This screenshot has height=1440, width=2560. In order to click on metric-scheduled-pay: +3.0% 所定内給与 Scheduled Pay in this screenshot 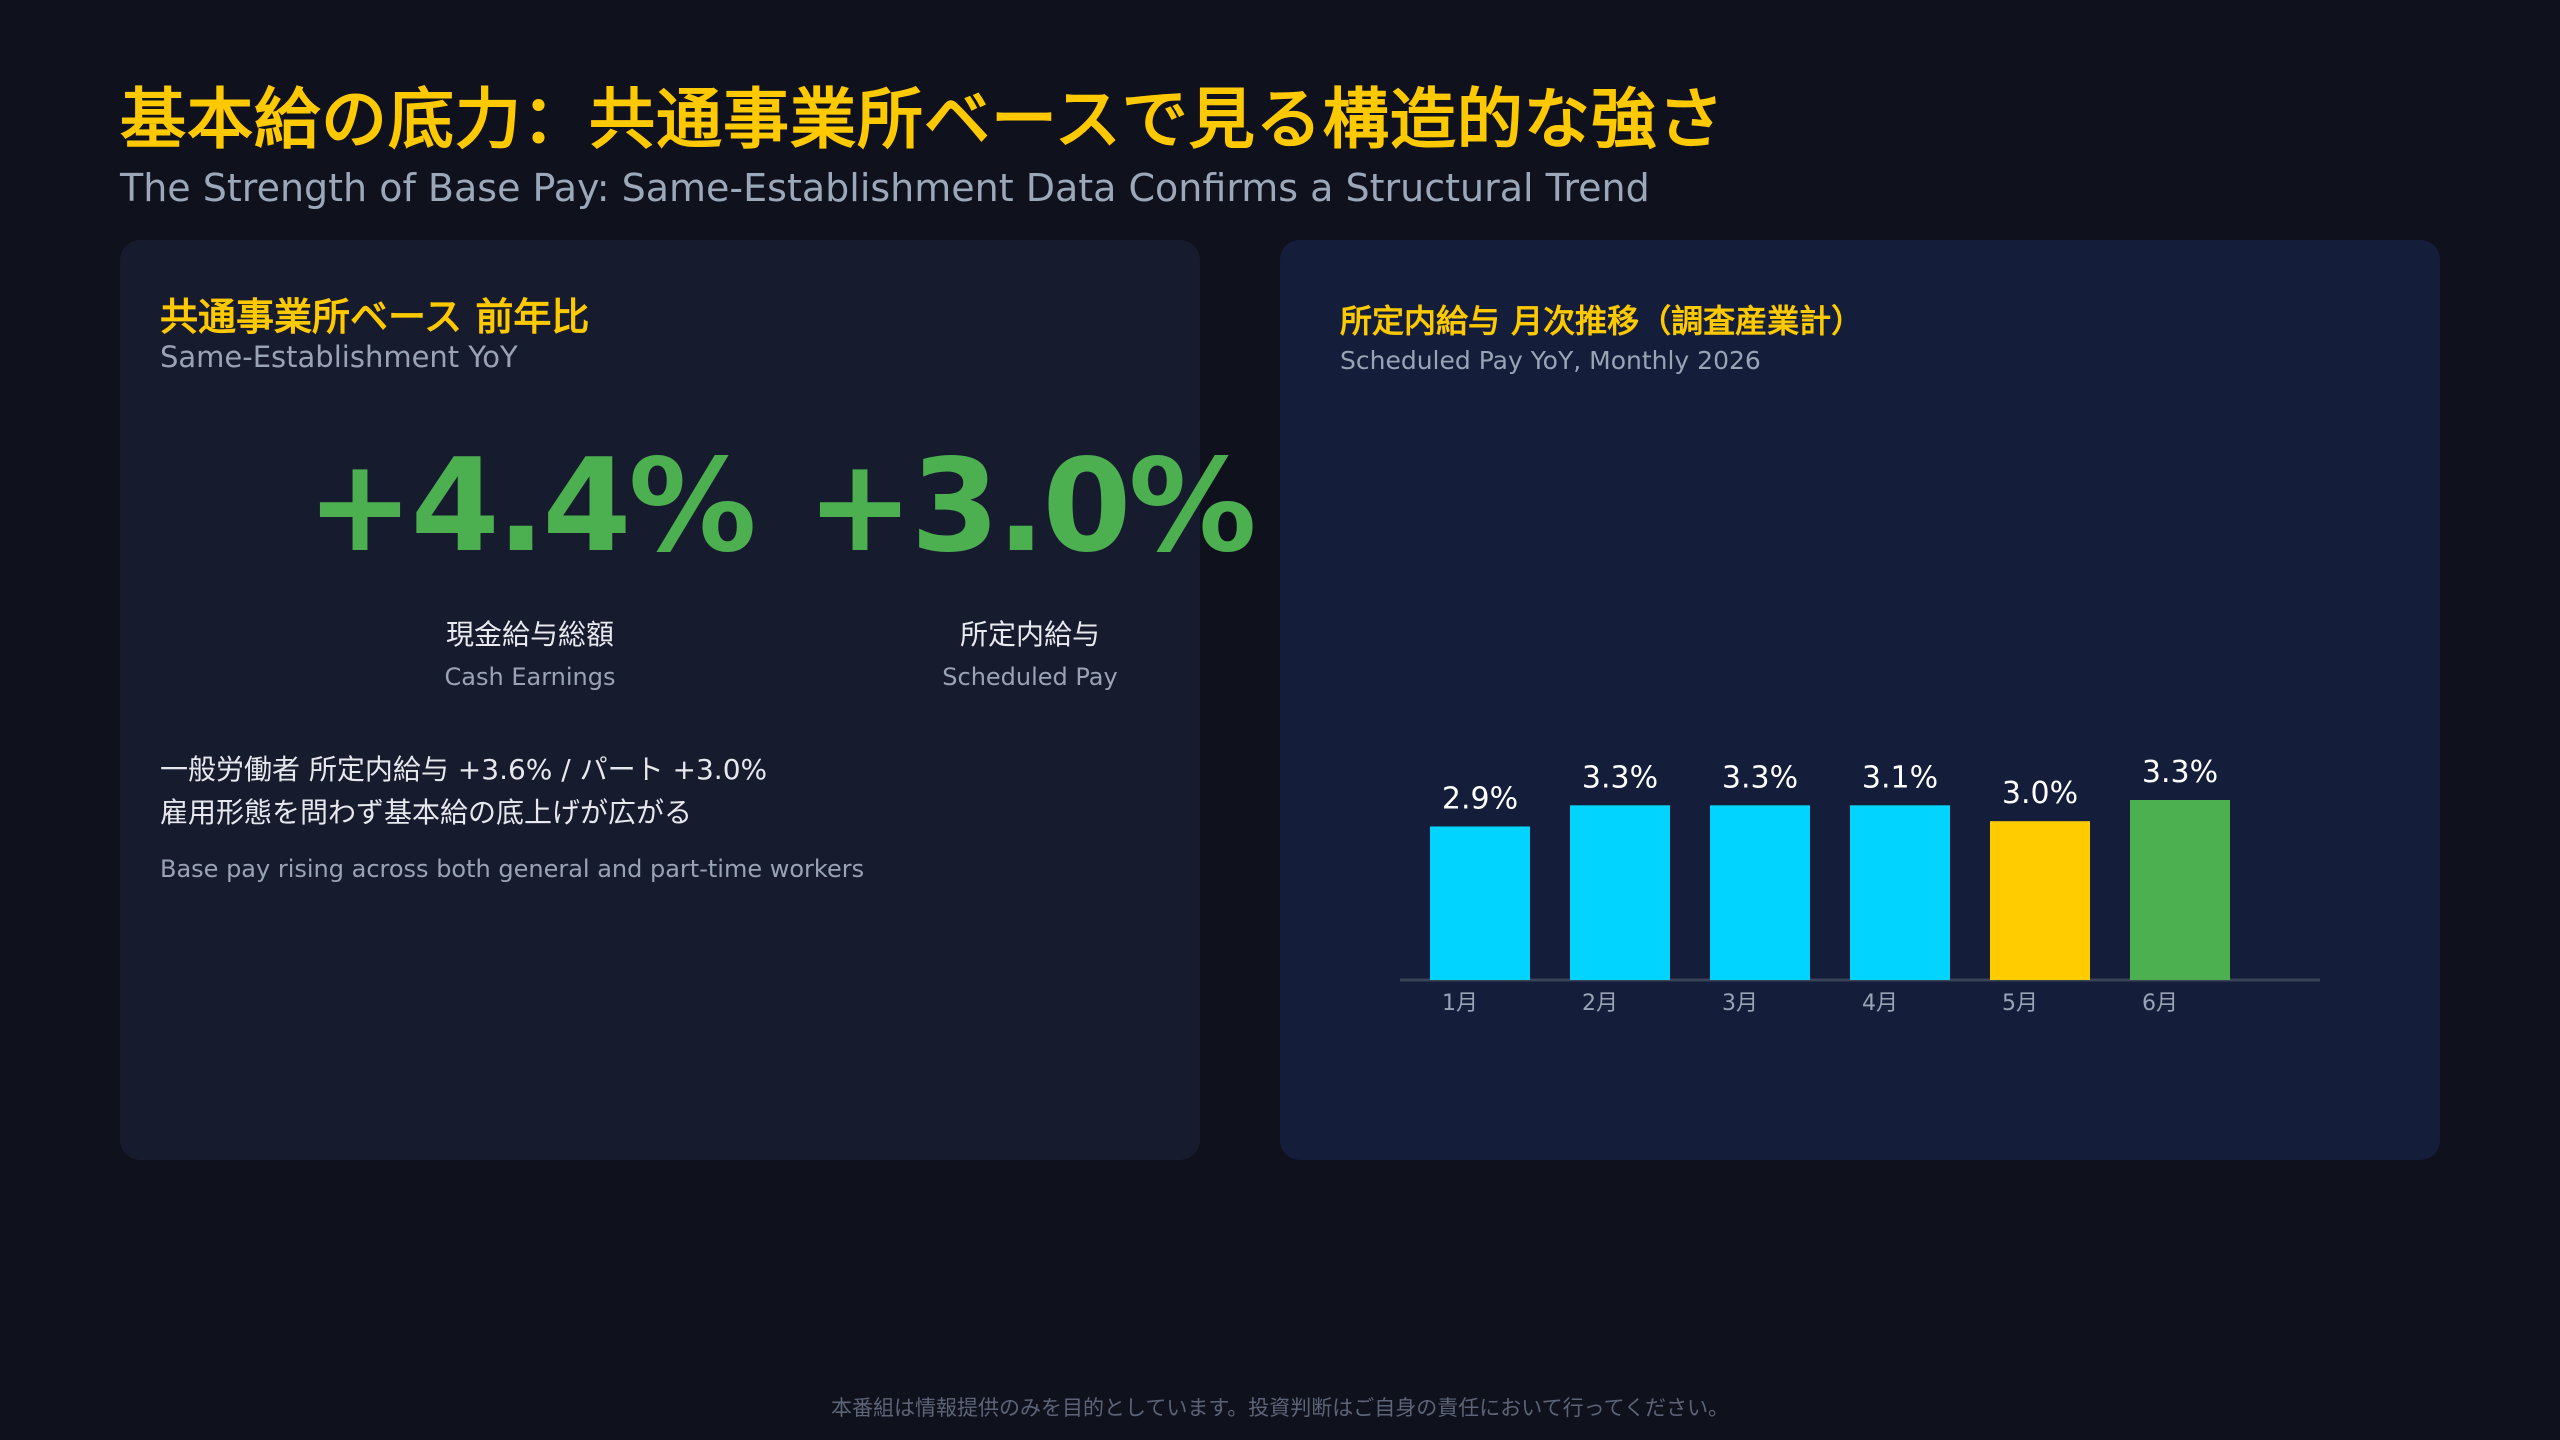, I will do `click(1030, 562)`.